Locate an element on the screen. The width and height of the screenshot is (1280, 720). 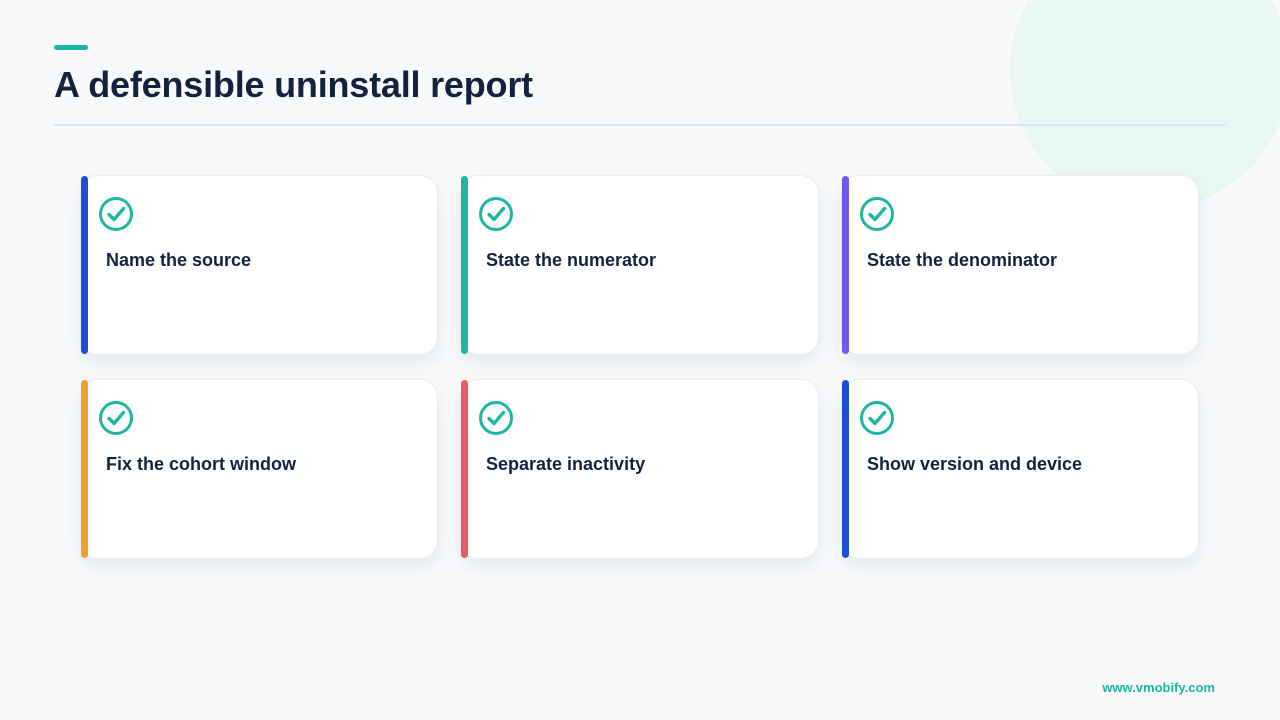
title-divider is located at coordinates (640, 125).